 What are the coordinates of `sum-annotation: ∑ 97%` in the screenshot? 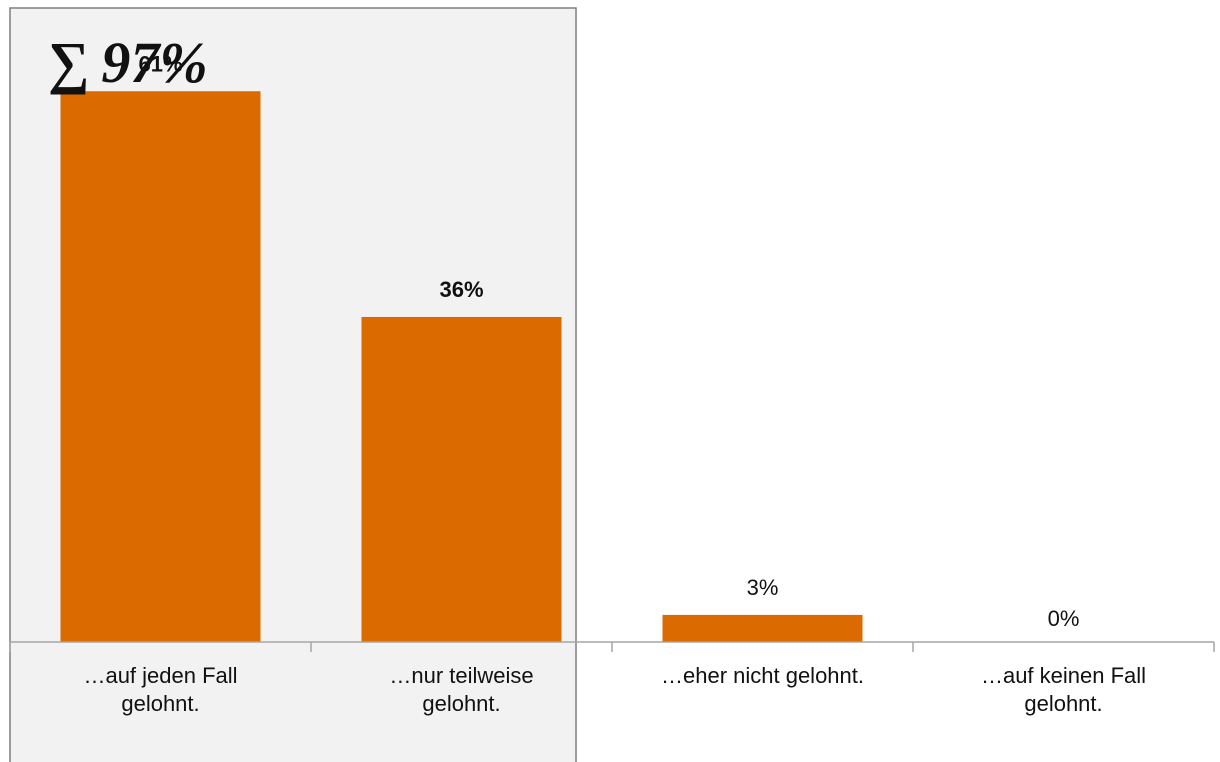 It's located at (128, 63).